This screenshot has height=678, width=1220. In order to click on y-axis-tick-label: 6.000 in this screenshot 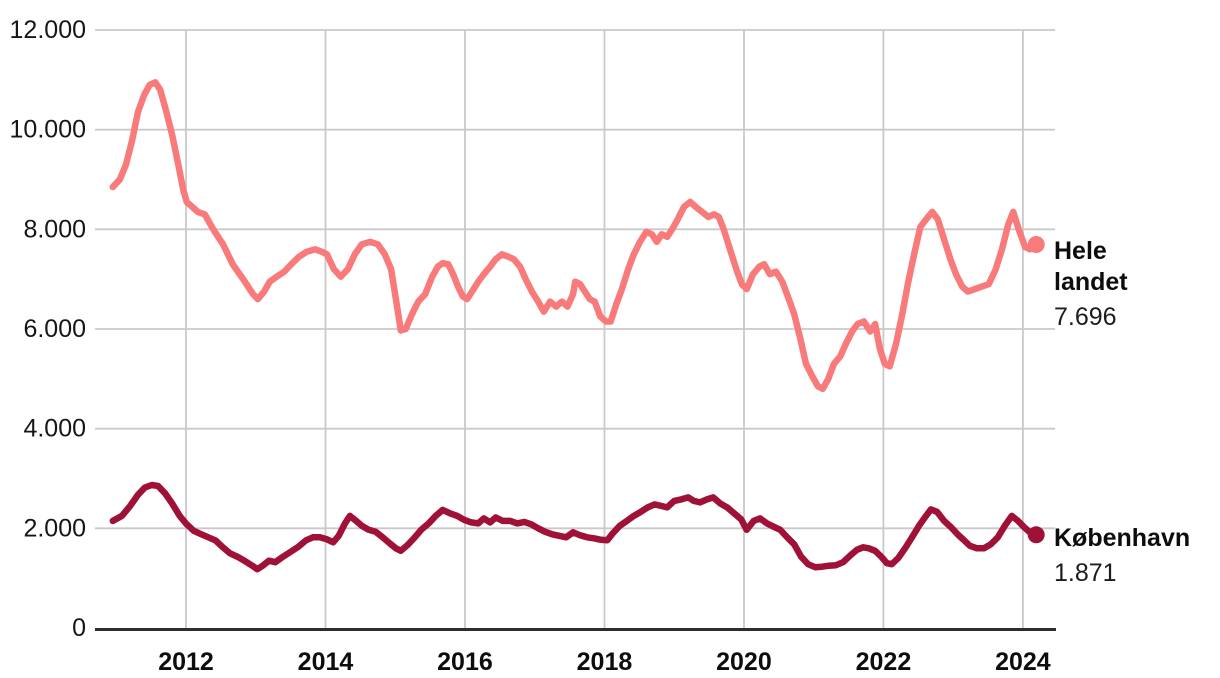, I will do `click(54, 329)`.